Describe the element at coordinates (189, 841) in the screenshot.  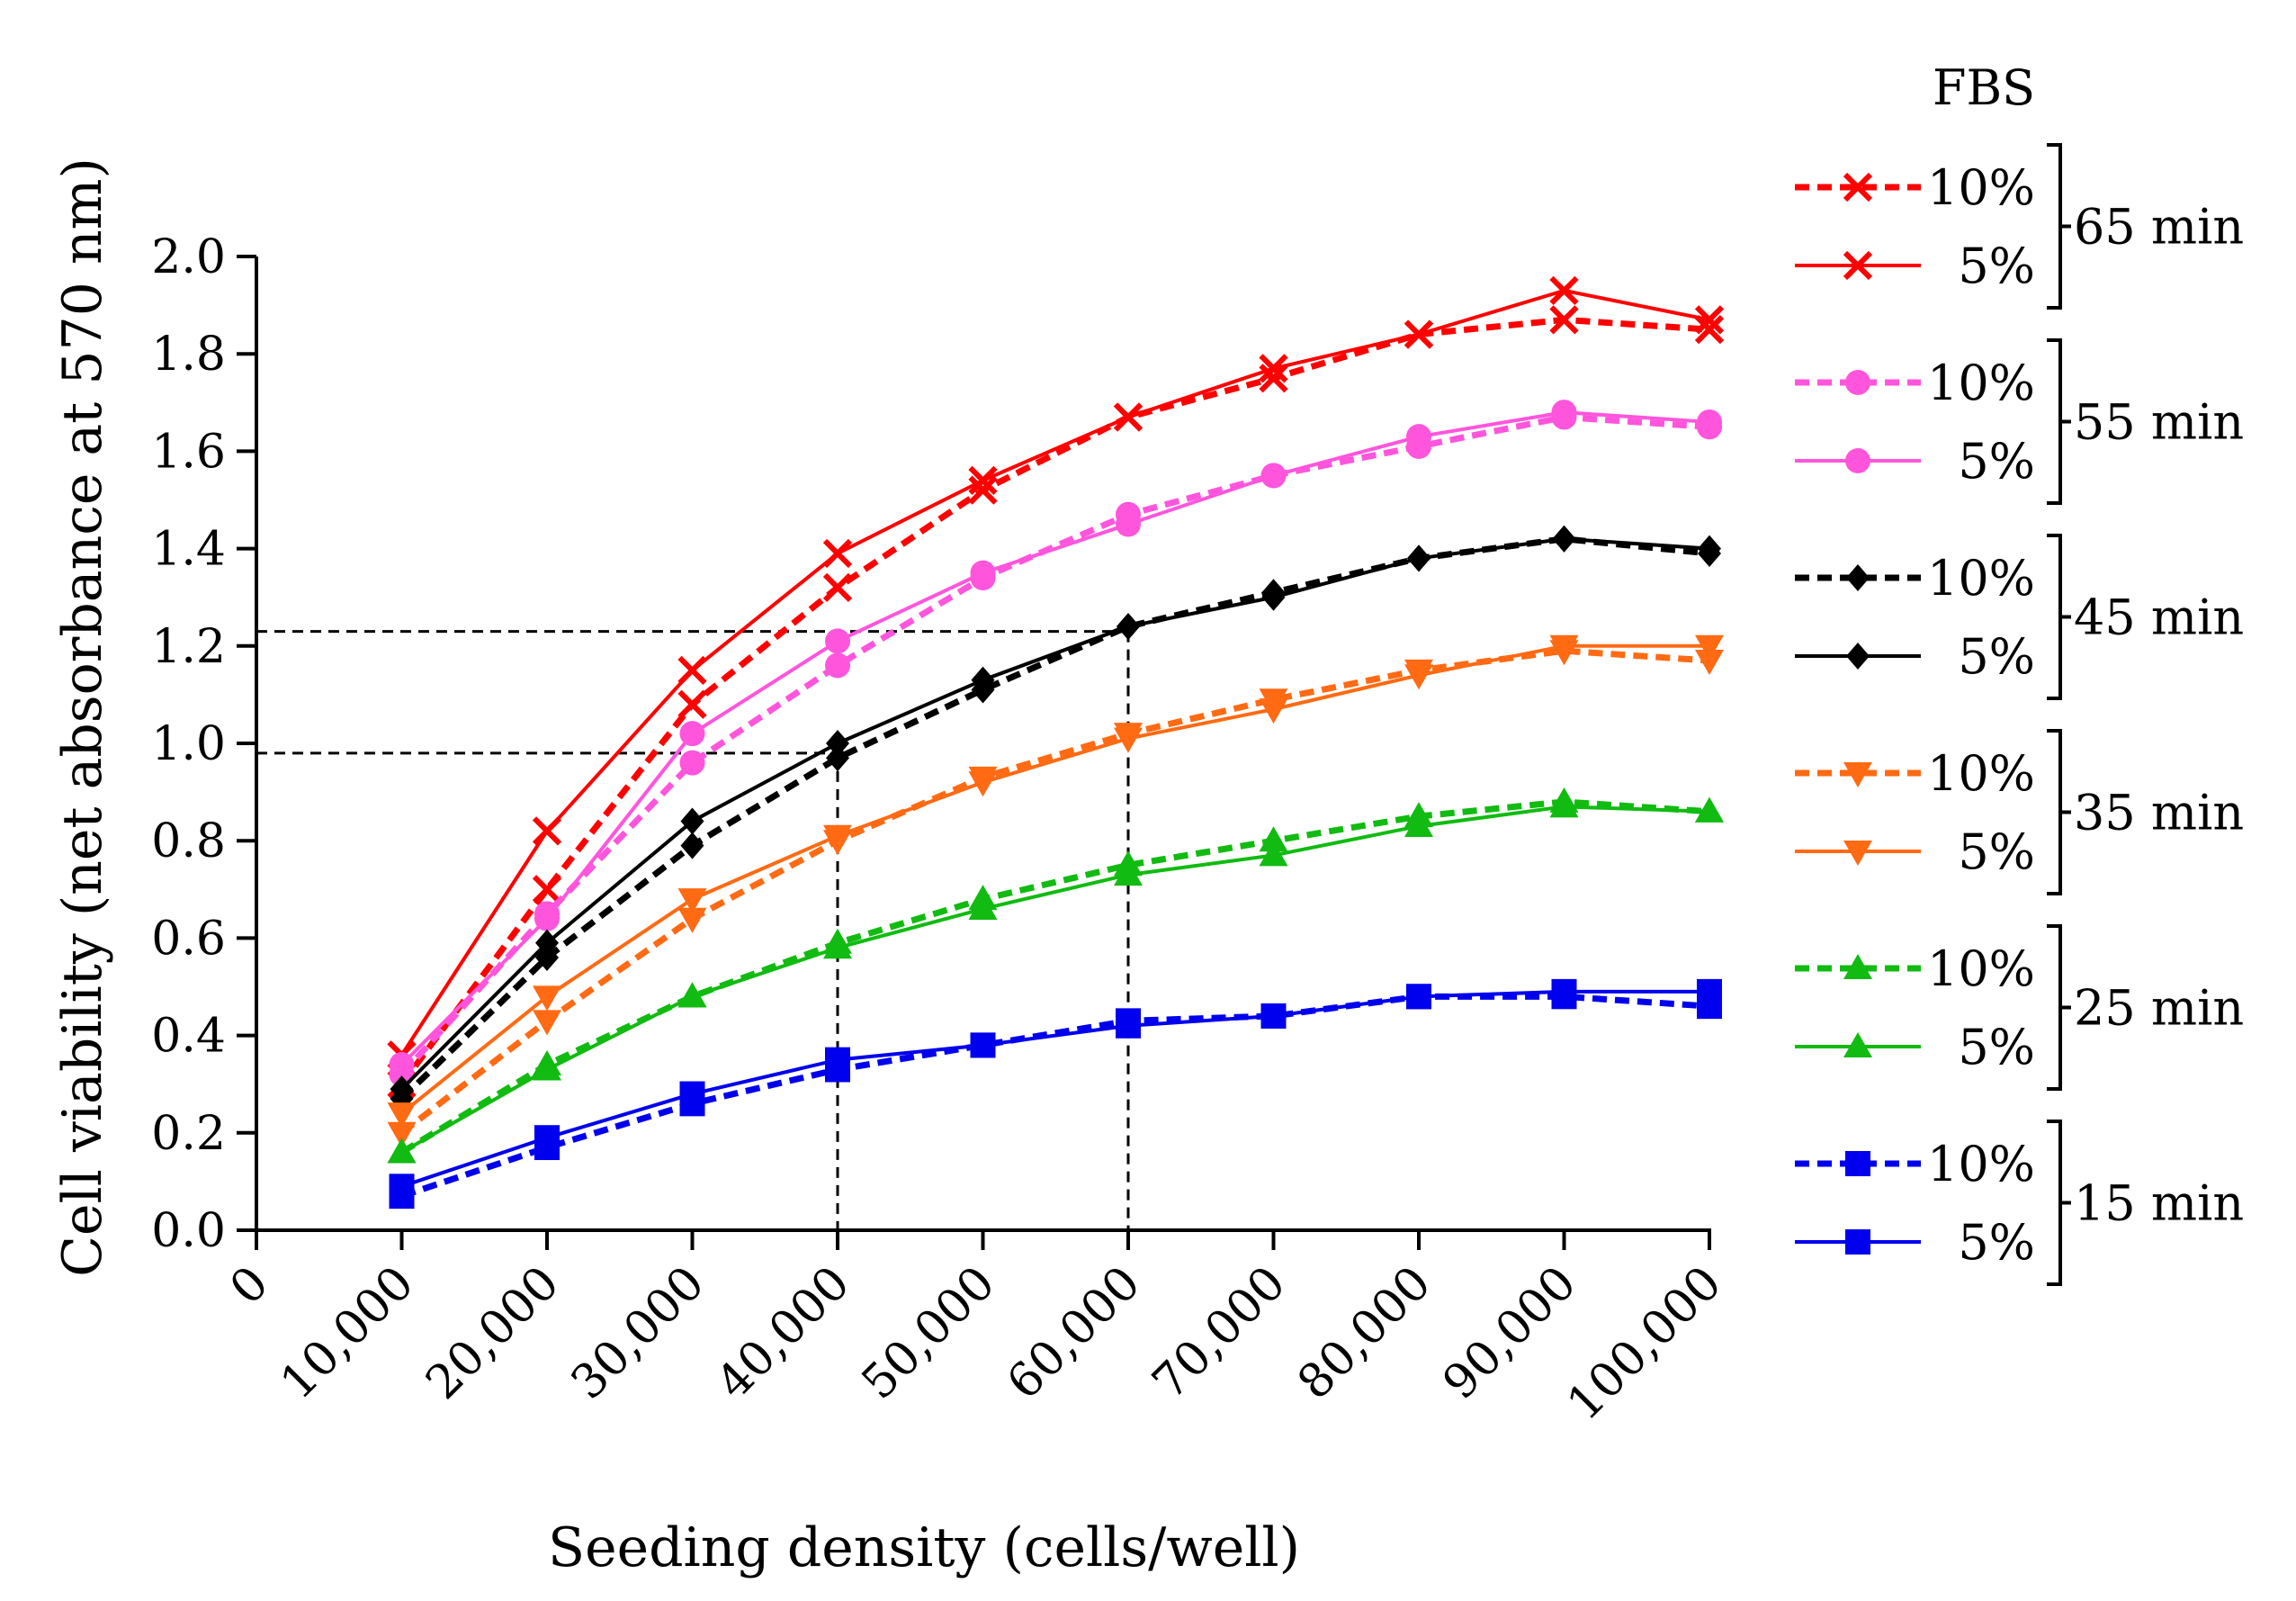
I see `y-tick-label: 0.8` at that location.